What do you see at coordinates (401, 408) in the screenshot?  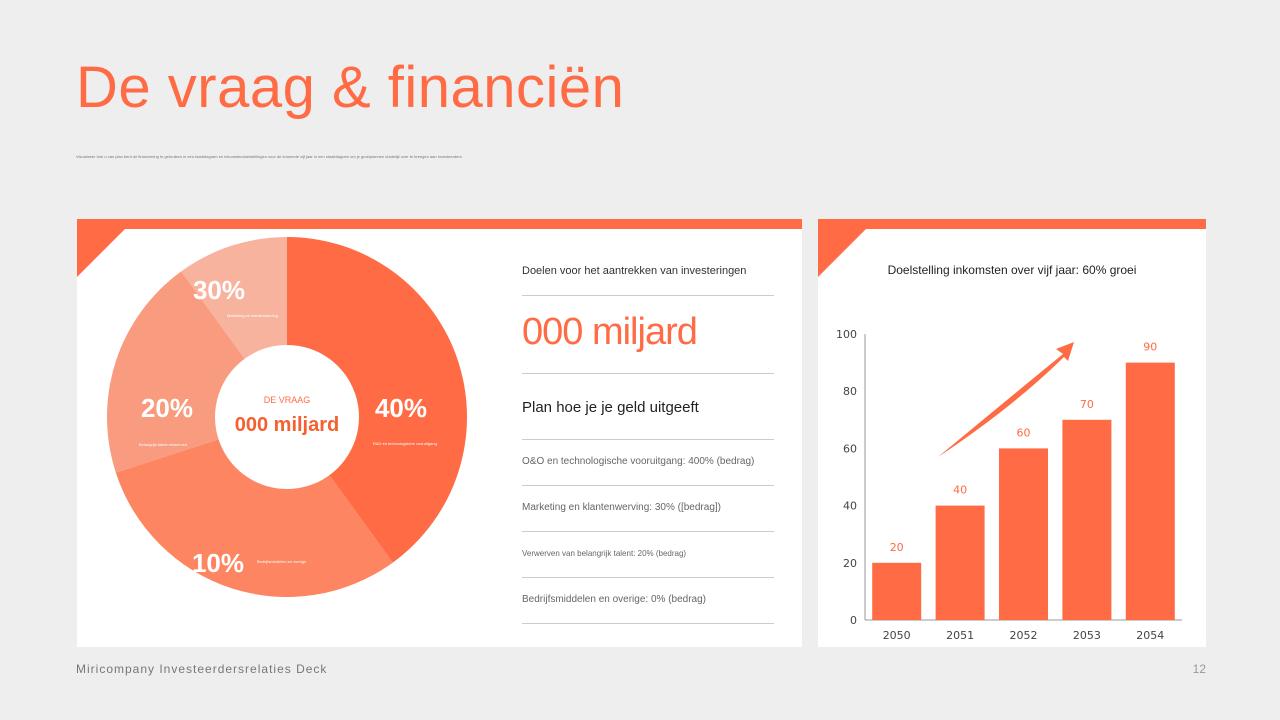 I see `slice-percent: 40%` at bounding box center [401, 408].